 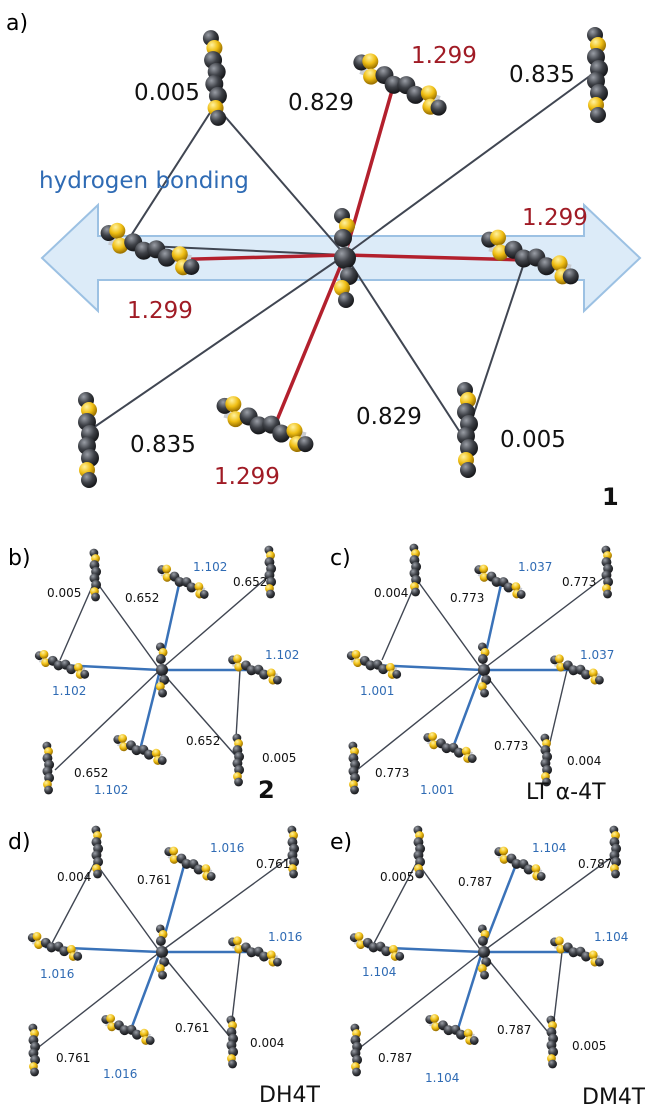 I want to click on coupling-label-tr: 0.773, so click(x=579, y=582).